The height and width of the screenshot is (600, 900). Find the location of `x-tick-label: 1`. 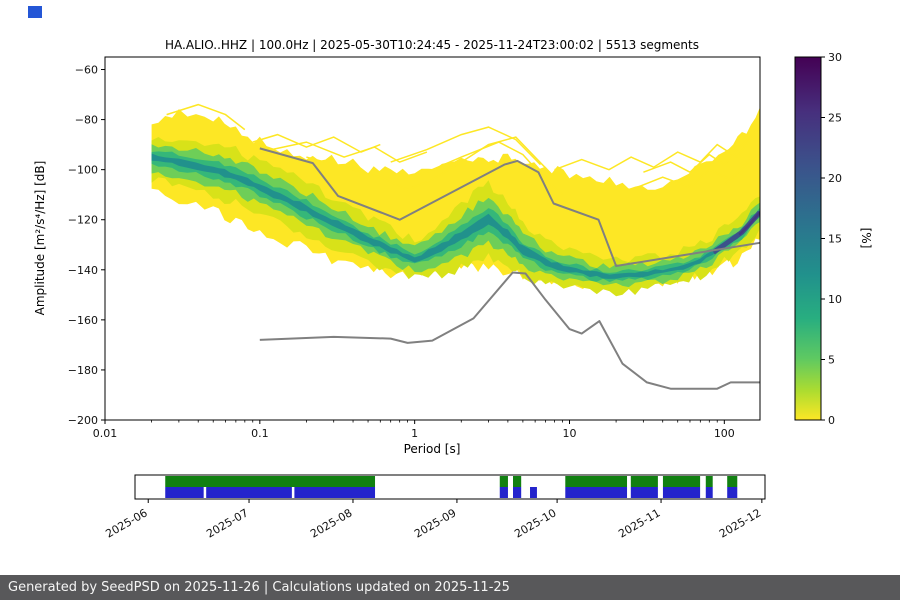

x-tick-label: 1 is located at coordinates (414, 433).